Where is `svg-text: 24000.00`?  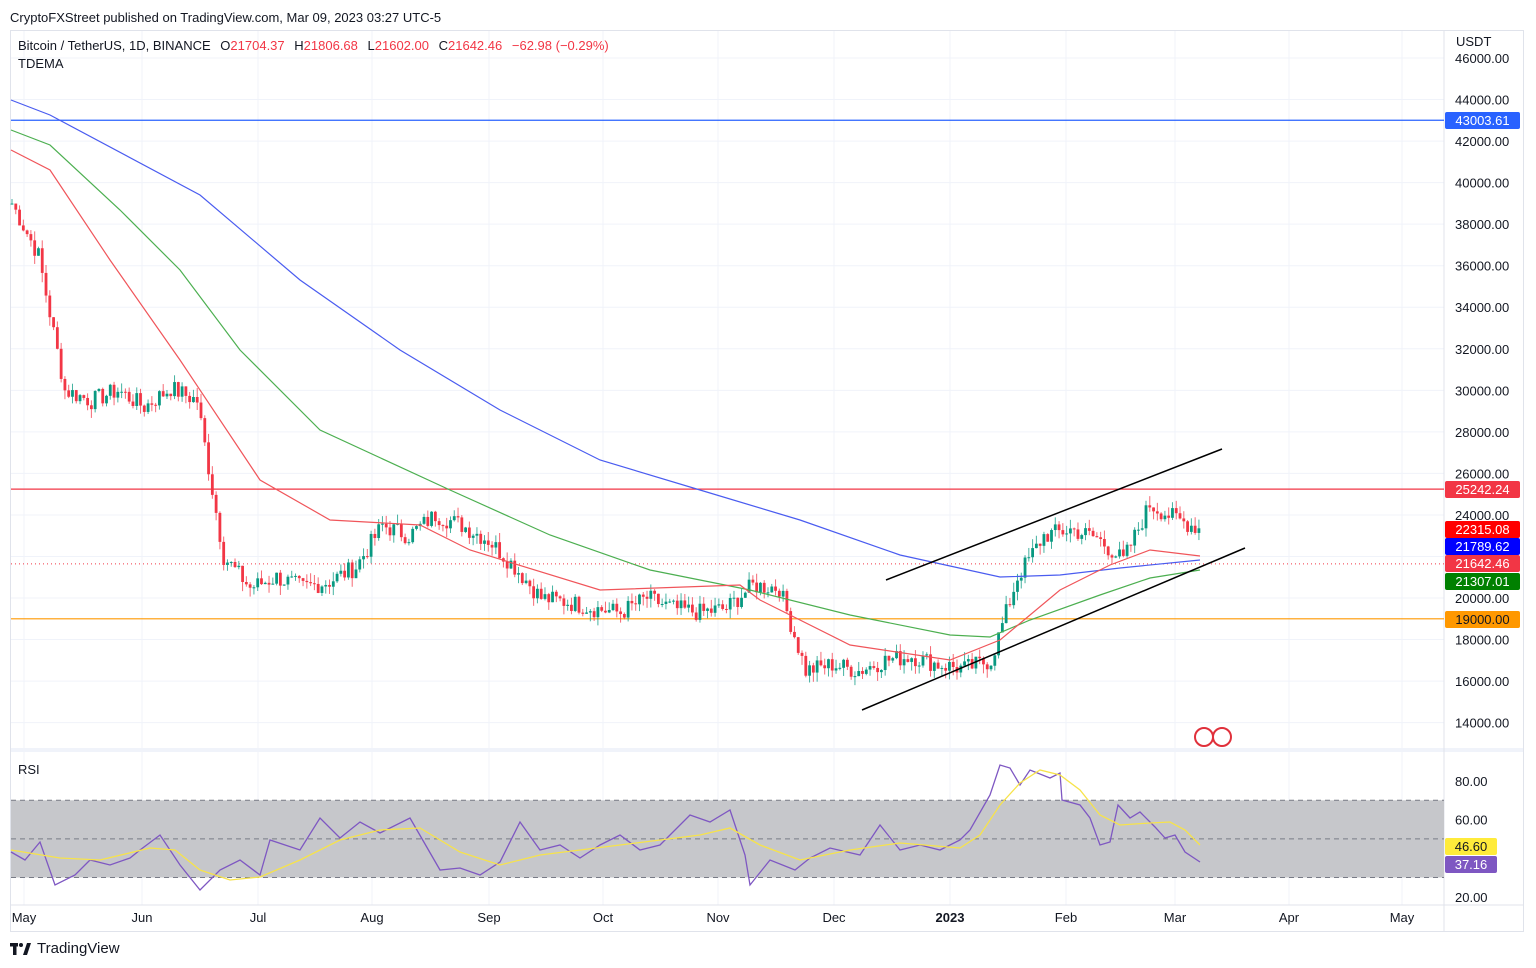
svg-text: 24000.00 is located at coordinates (1482, 515).